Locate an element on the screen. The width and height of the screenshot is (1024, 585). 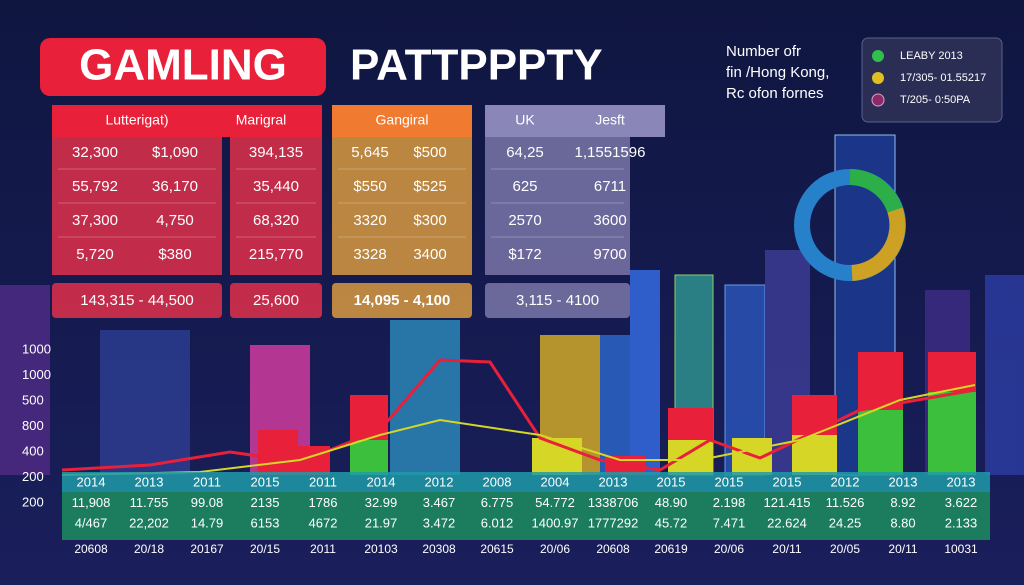
band-cell: 22,202 is located at coordinates (149, 522).